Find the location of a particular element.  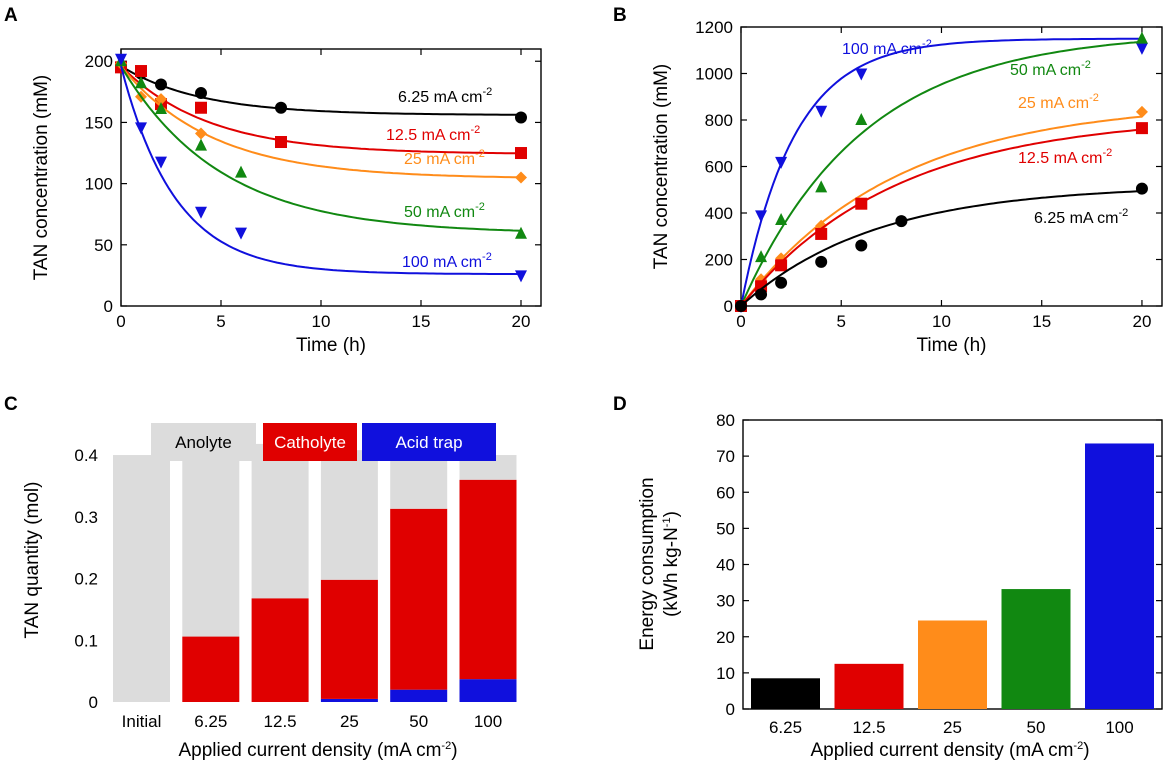

x-axis-label: Time (h) is located at coordinates (951, 345).